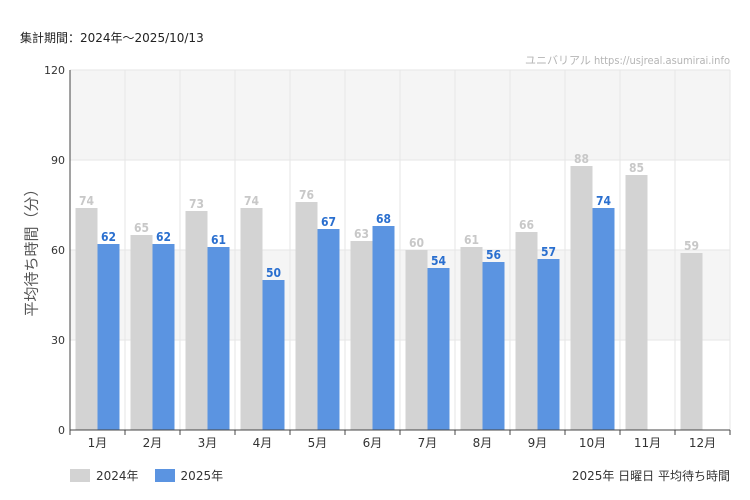  What do you see at coordinates (439, 261) in the screenshot?
I see `data-label-2025: 54` at bounding box center [439, 261].